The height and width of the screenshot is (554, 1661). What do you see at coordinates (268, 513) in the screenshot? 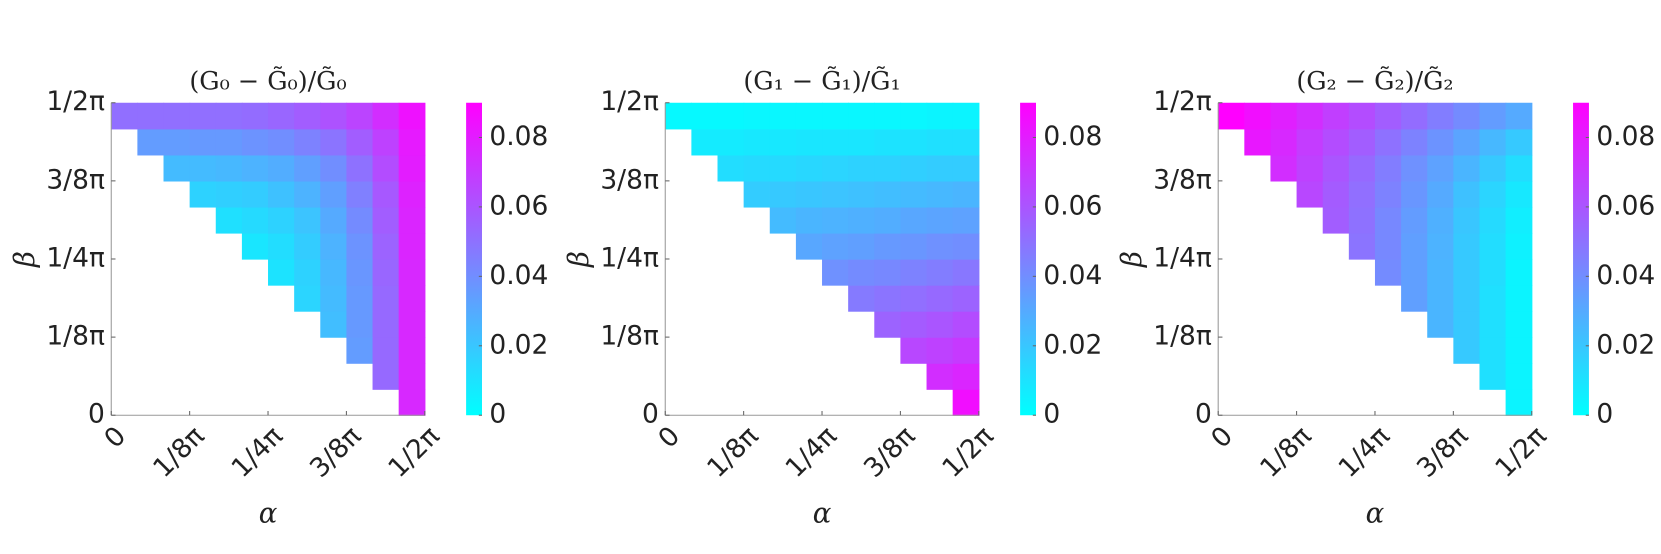
I see `x-axis-label: α` at bounding box center [268, 513].